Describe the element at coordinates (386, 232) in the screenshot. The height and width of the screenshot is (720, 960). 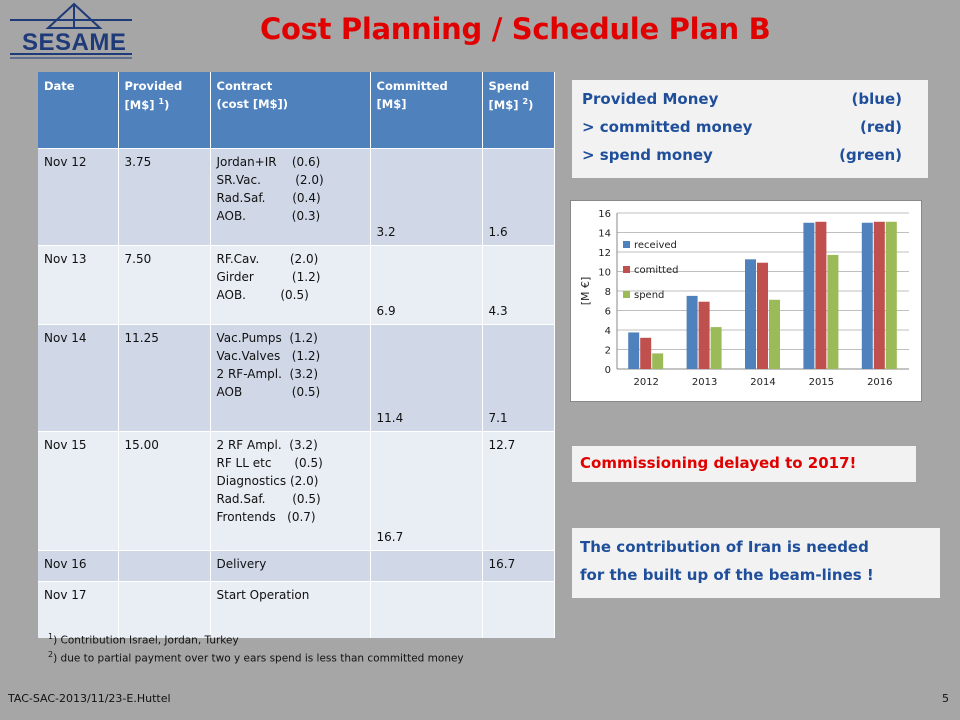
I see `cell-committed-value: 3.2` at that location.